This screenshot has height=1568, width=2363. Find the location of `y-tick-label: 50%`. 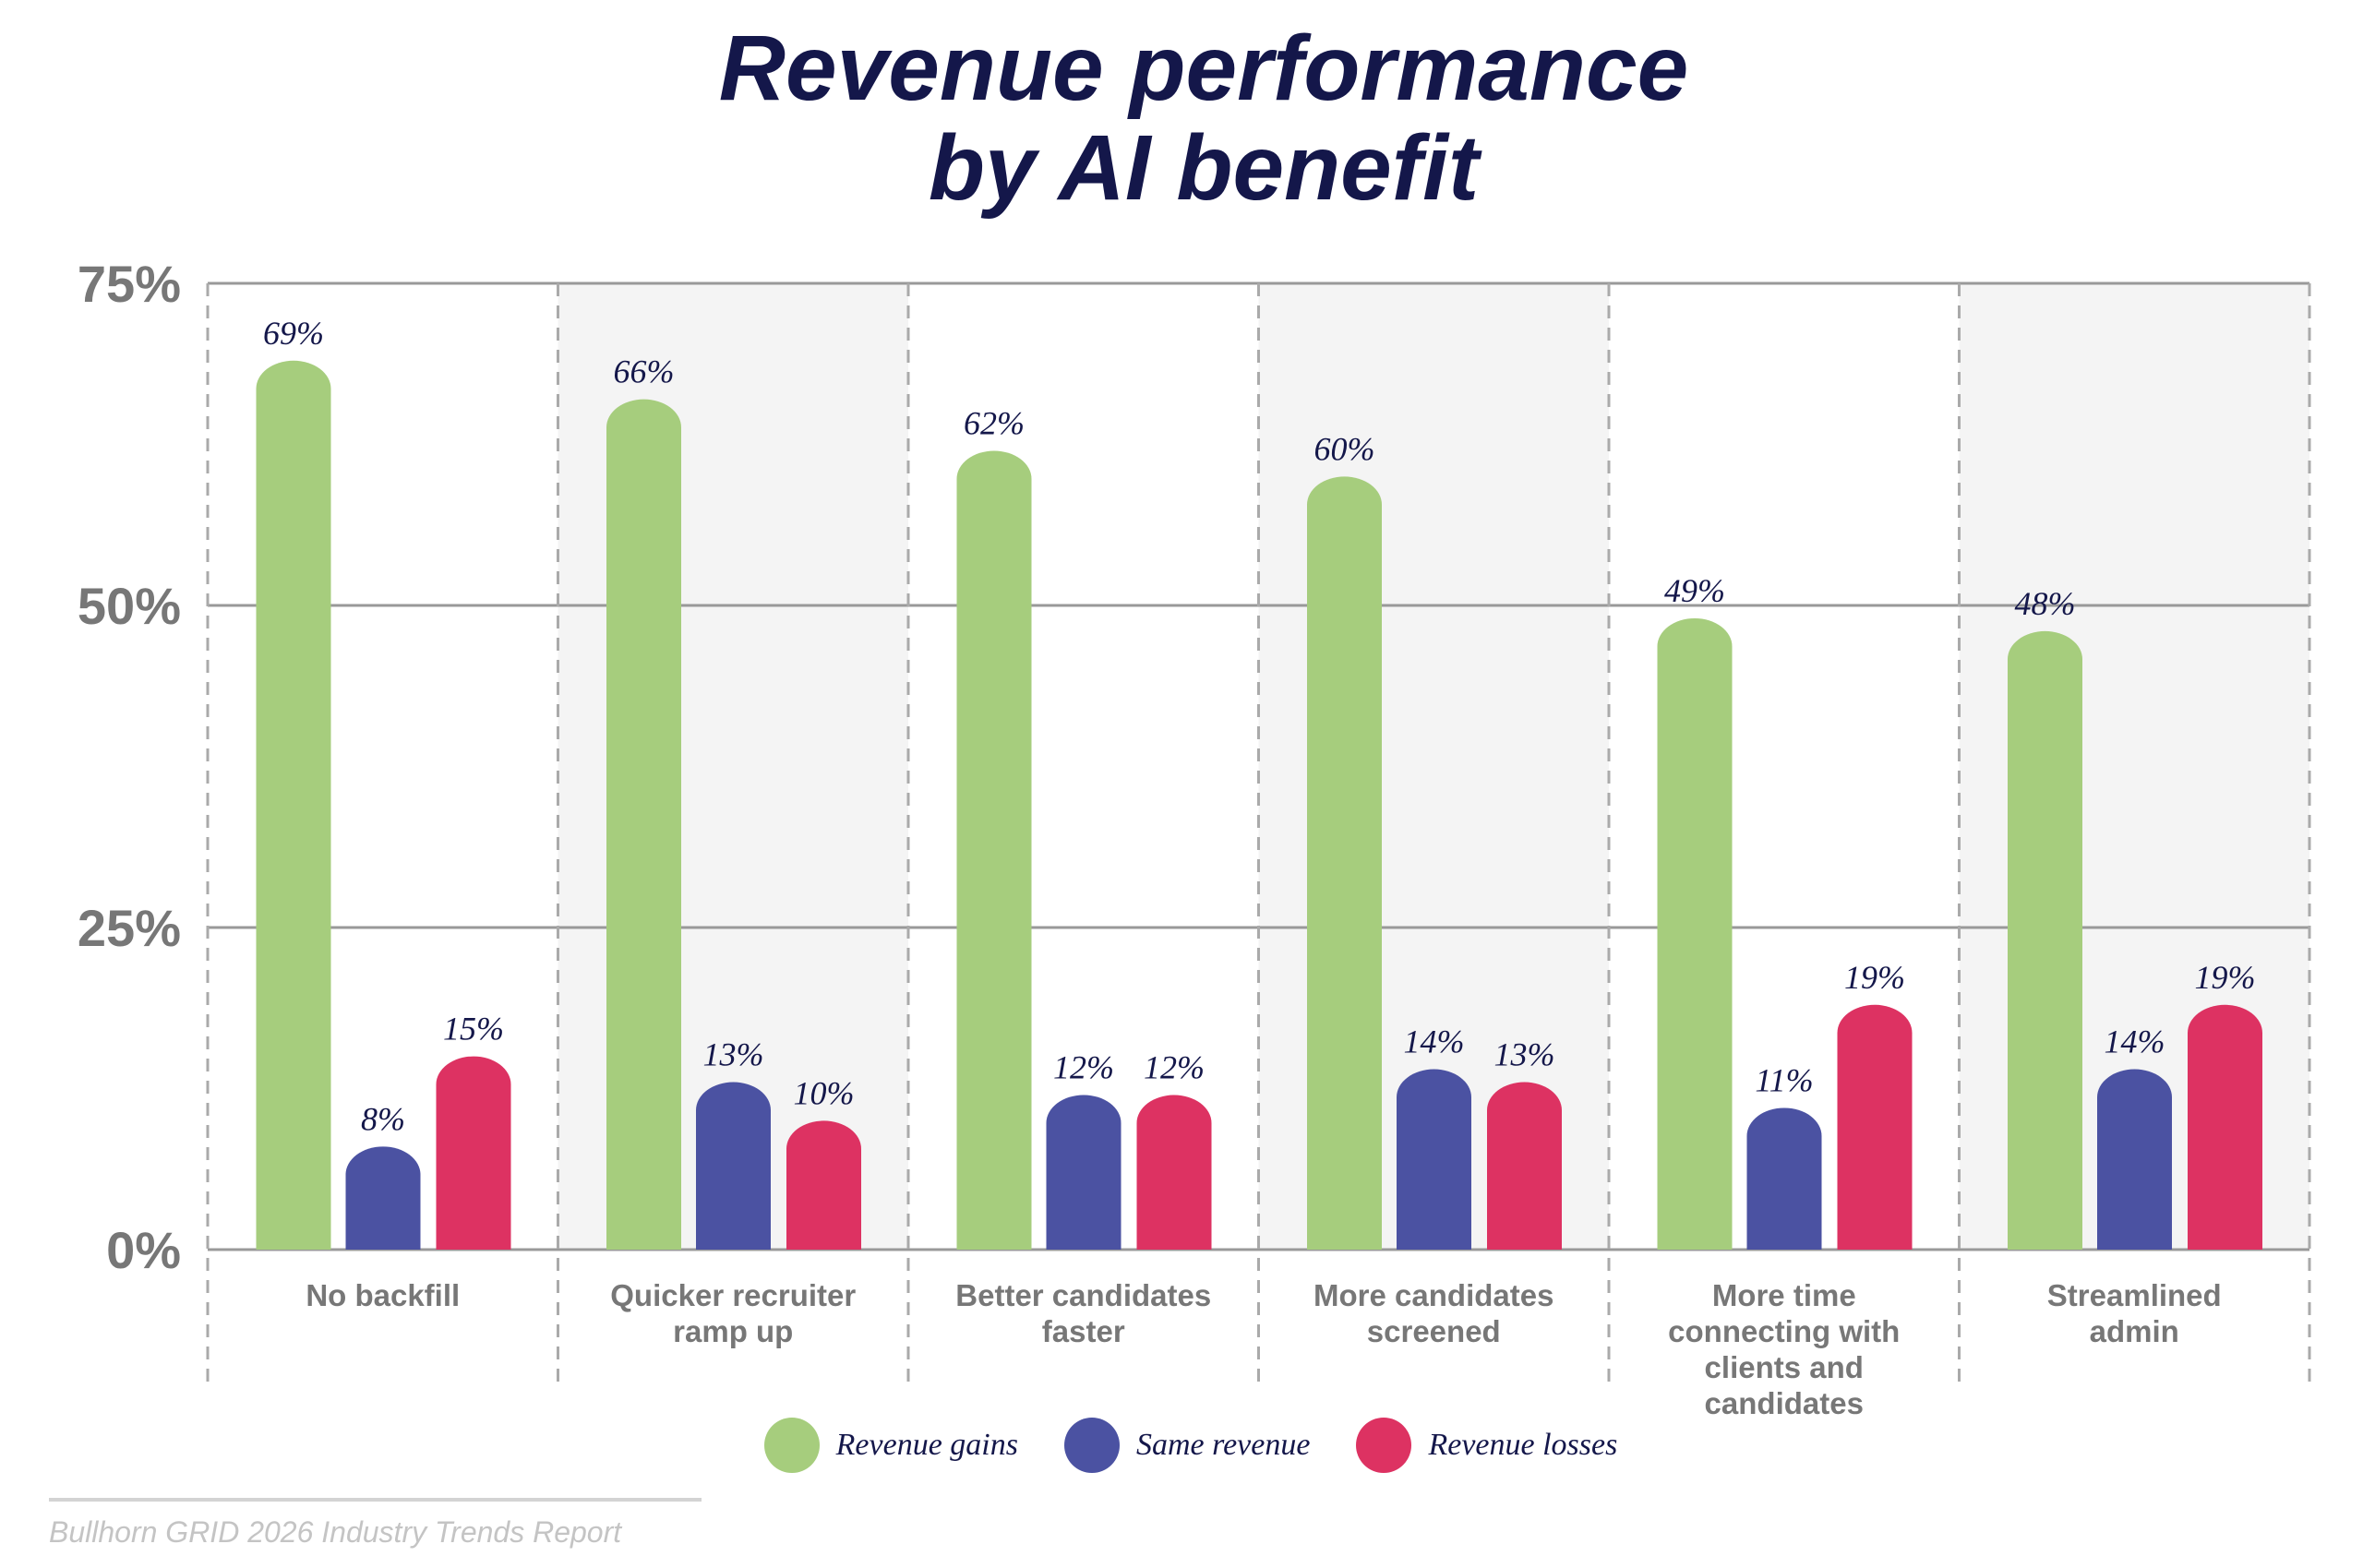

y-tick-label: 50% is located at coordinates (129, 606).